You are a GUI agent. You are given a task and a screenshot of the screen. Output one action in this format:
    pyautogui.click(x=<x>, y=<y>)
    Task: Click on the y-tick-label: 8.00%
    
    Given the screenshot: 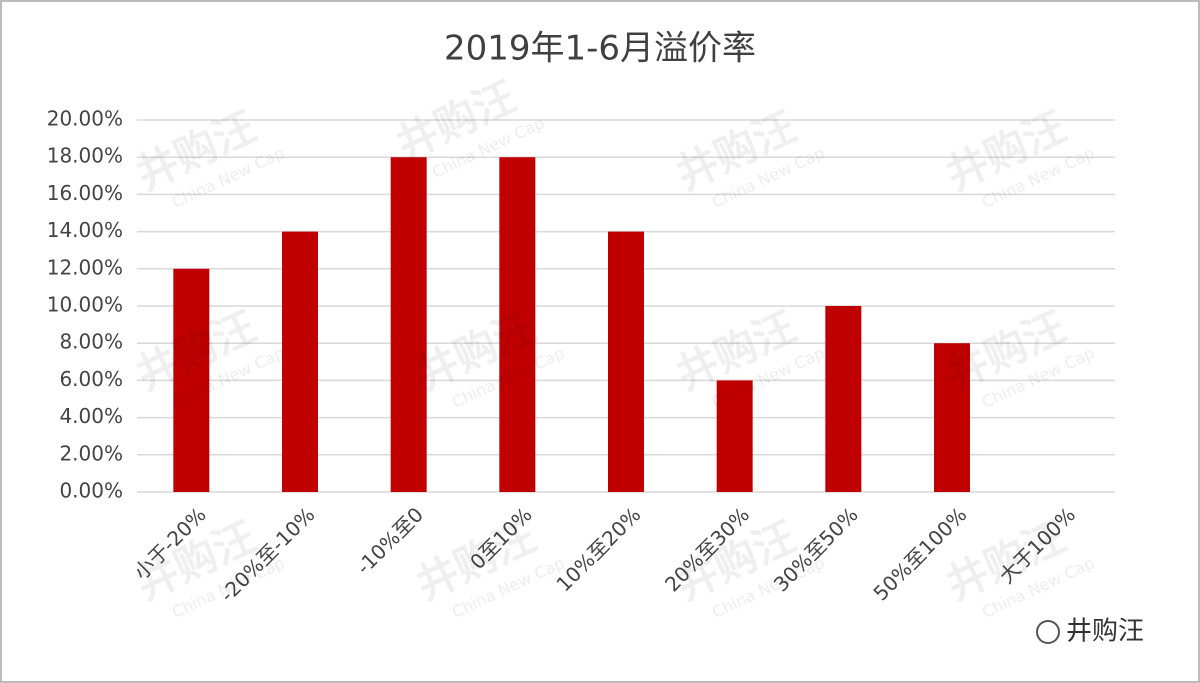 What is the action you would take?
    pyautogui.click(x=91, y=342)
    